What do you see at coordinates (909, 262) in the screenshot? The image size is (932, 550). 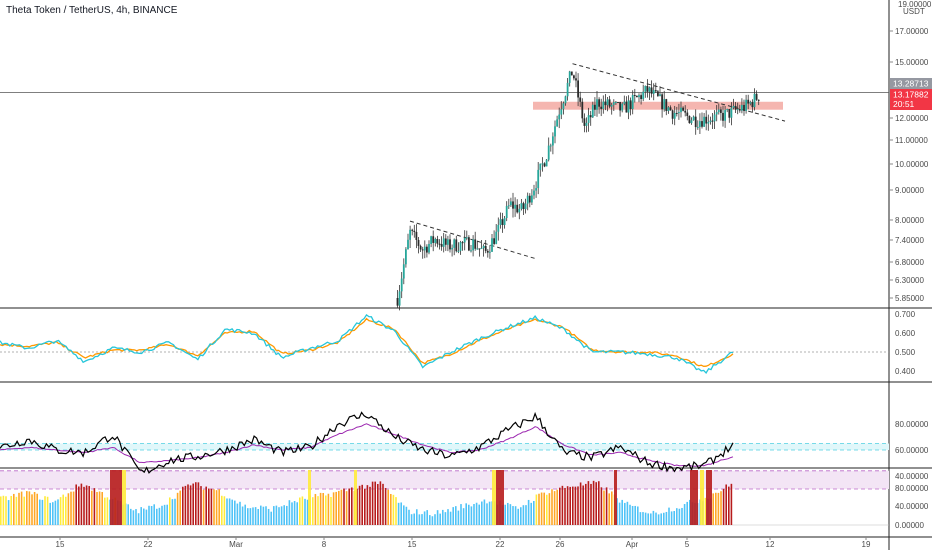 I see `price-tick-label: 6.80000` at bounding box center [909, 262].